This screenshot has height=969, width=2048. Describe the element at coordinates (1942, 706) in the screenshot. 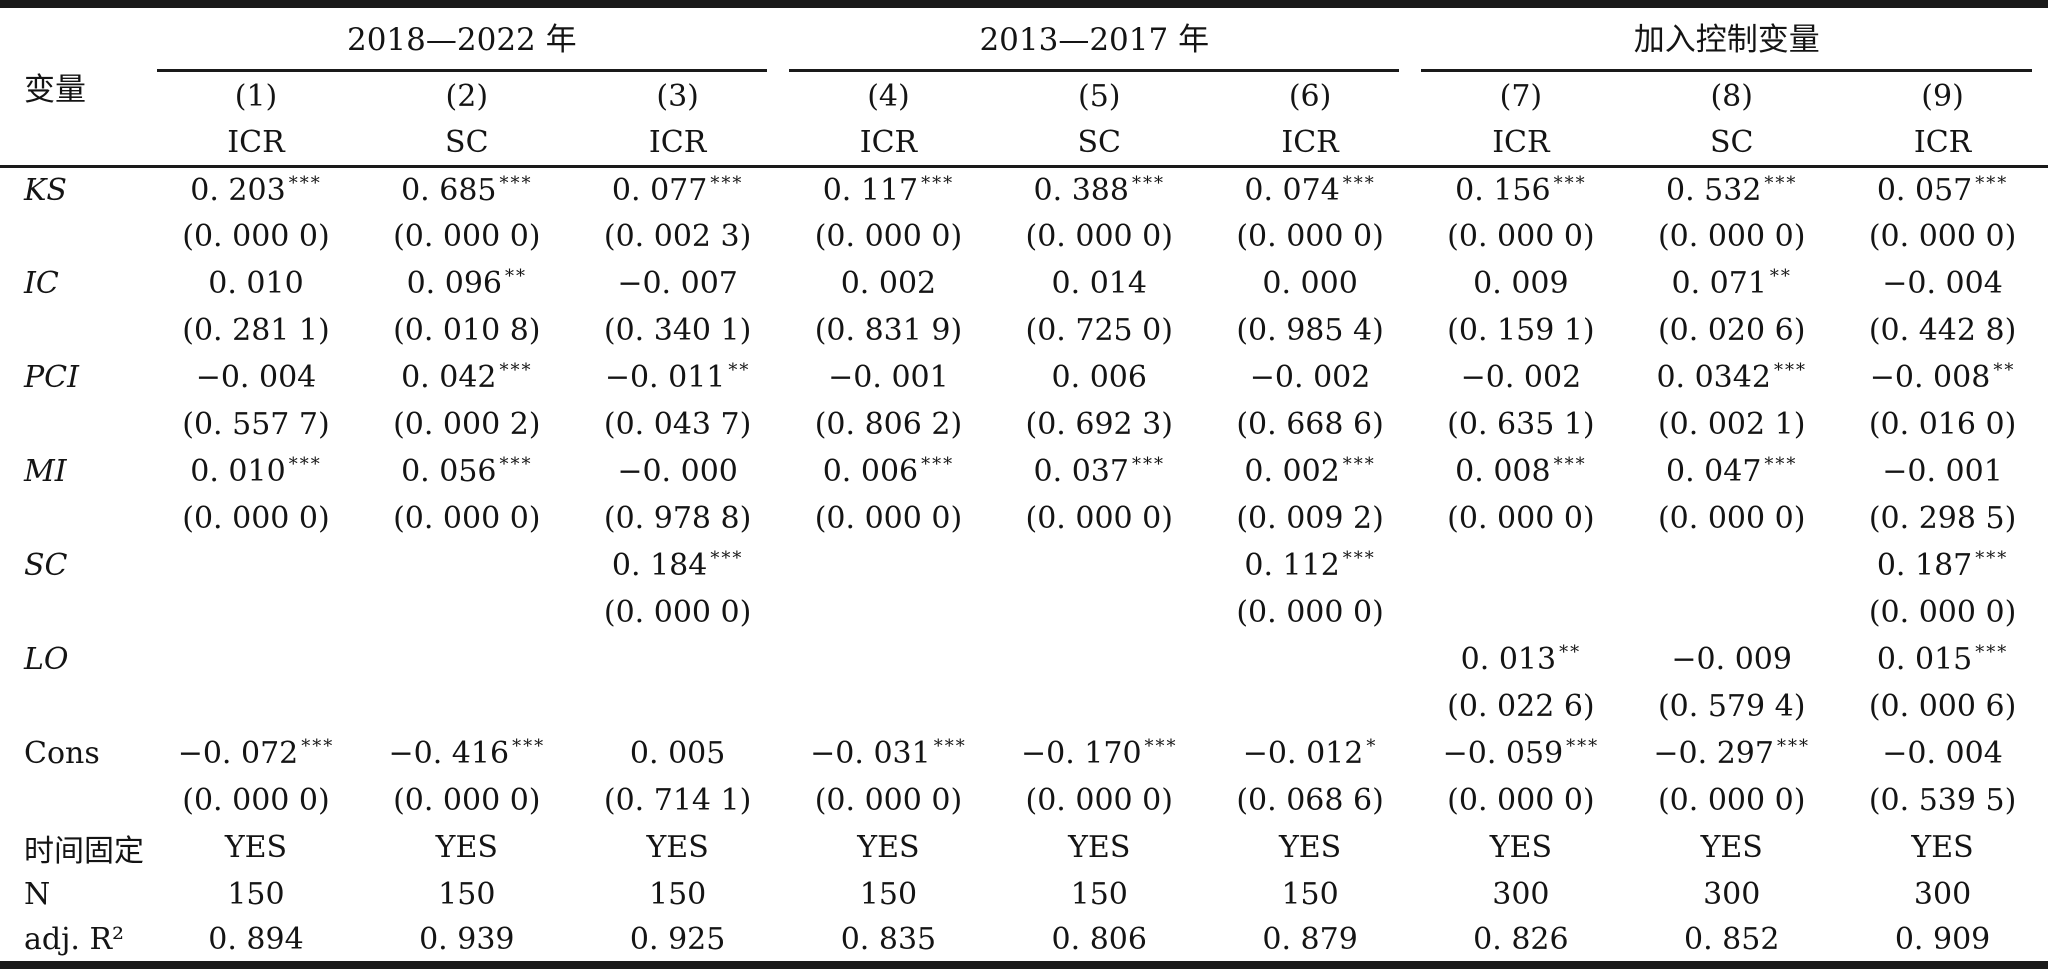

I see `pvalue-cell: (0. 000 6)` at that location.